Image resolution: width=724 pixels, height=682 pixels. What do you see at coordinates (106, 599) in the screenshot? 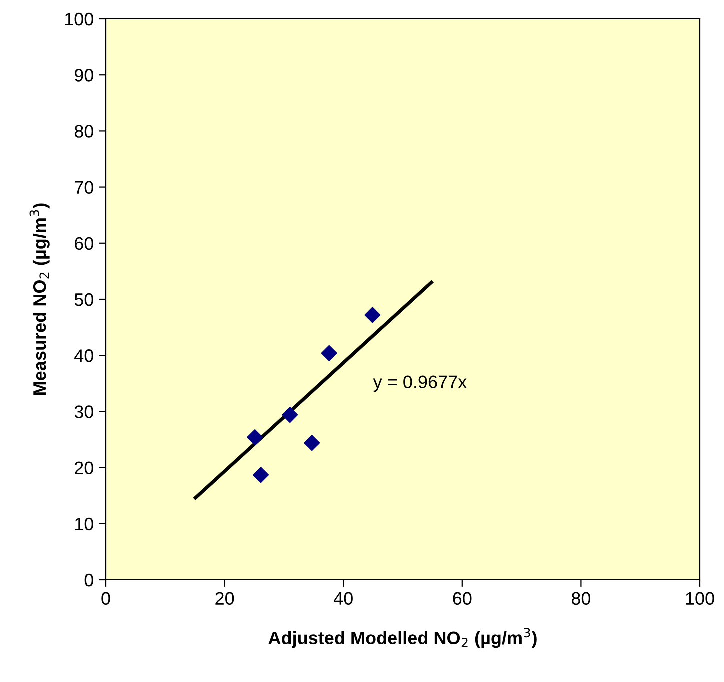
I see `x-tick-label: 0` at bounding box center [106, 599].